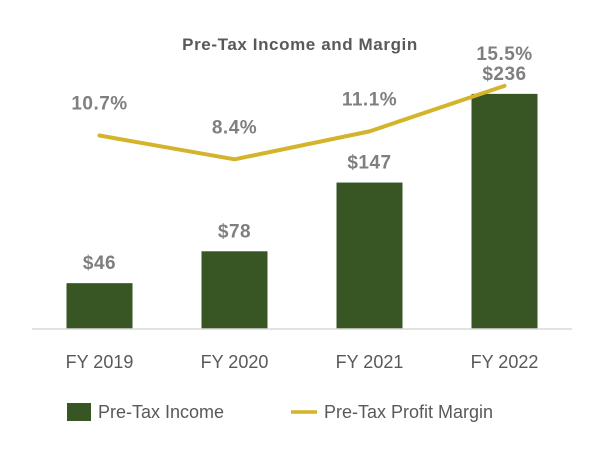  I want to click on margin-value-label: 15.5%, so click(504, 54).